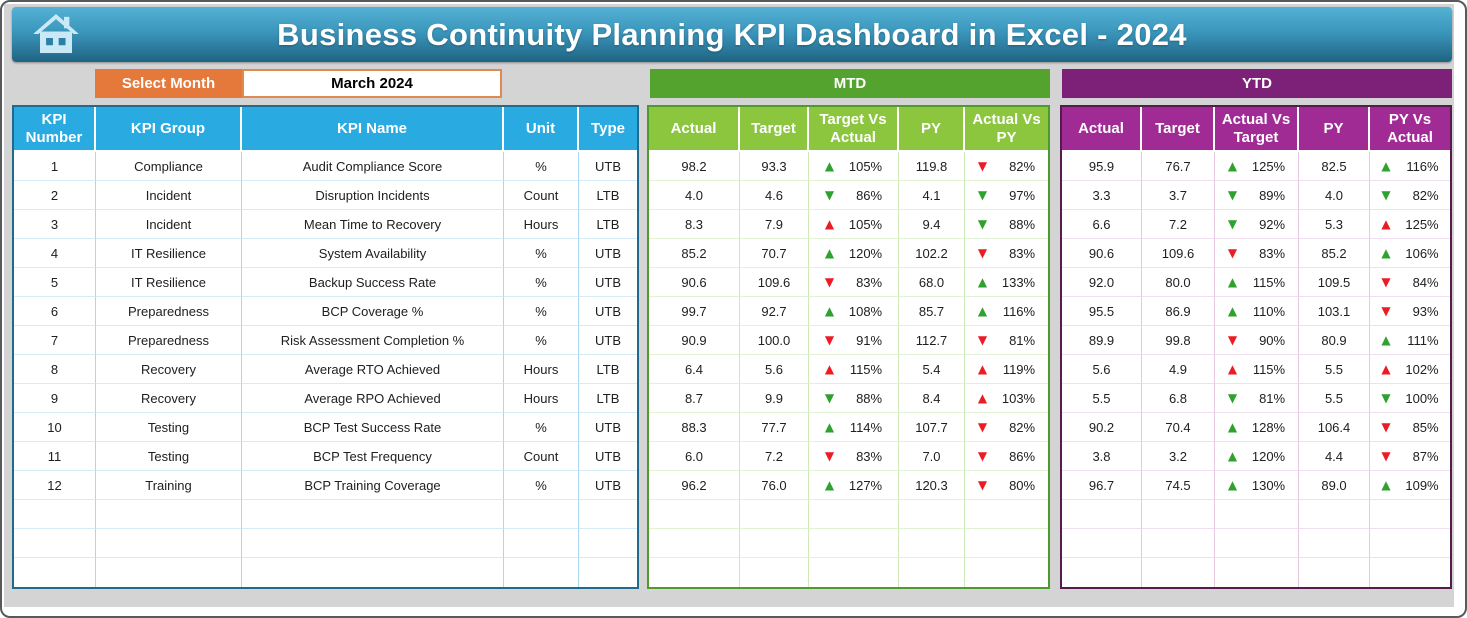 The height and width of the screenshot is (618, 1467). I want to click on mtd-actual-vs-py-cell: ▼ 88%, so click(1006, 224).